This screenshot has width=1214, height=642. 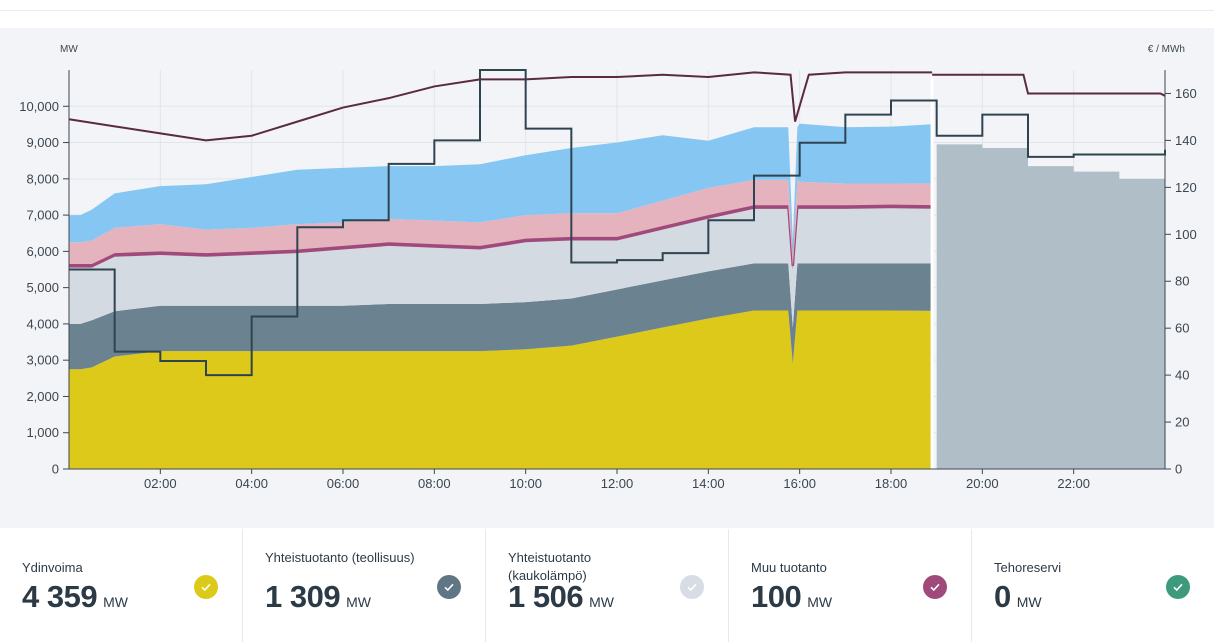 What do you see at coordinates (607, 5) in the screenshot?
I see `top-bar` at bounding box center [607, 5].